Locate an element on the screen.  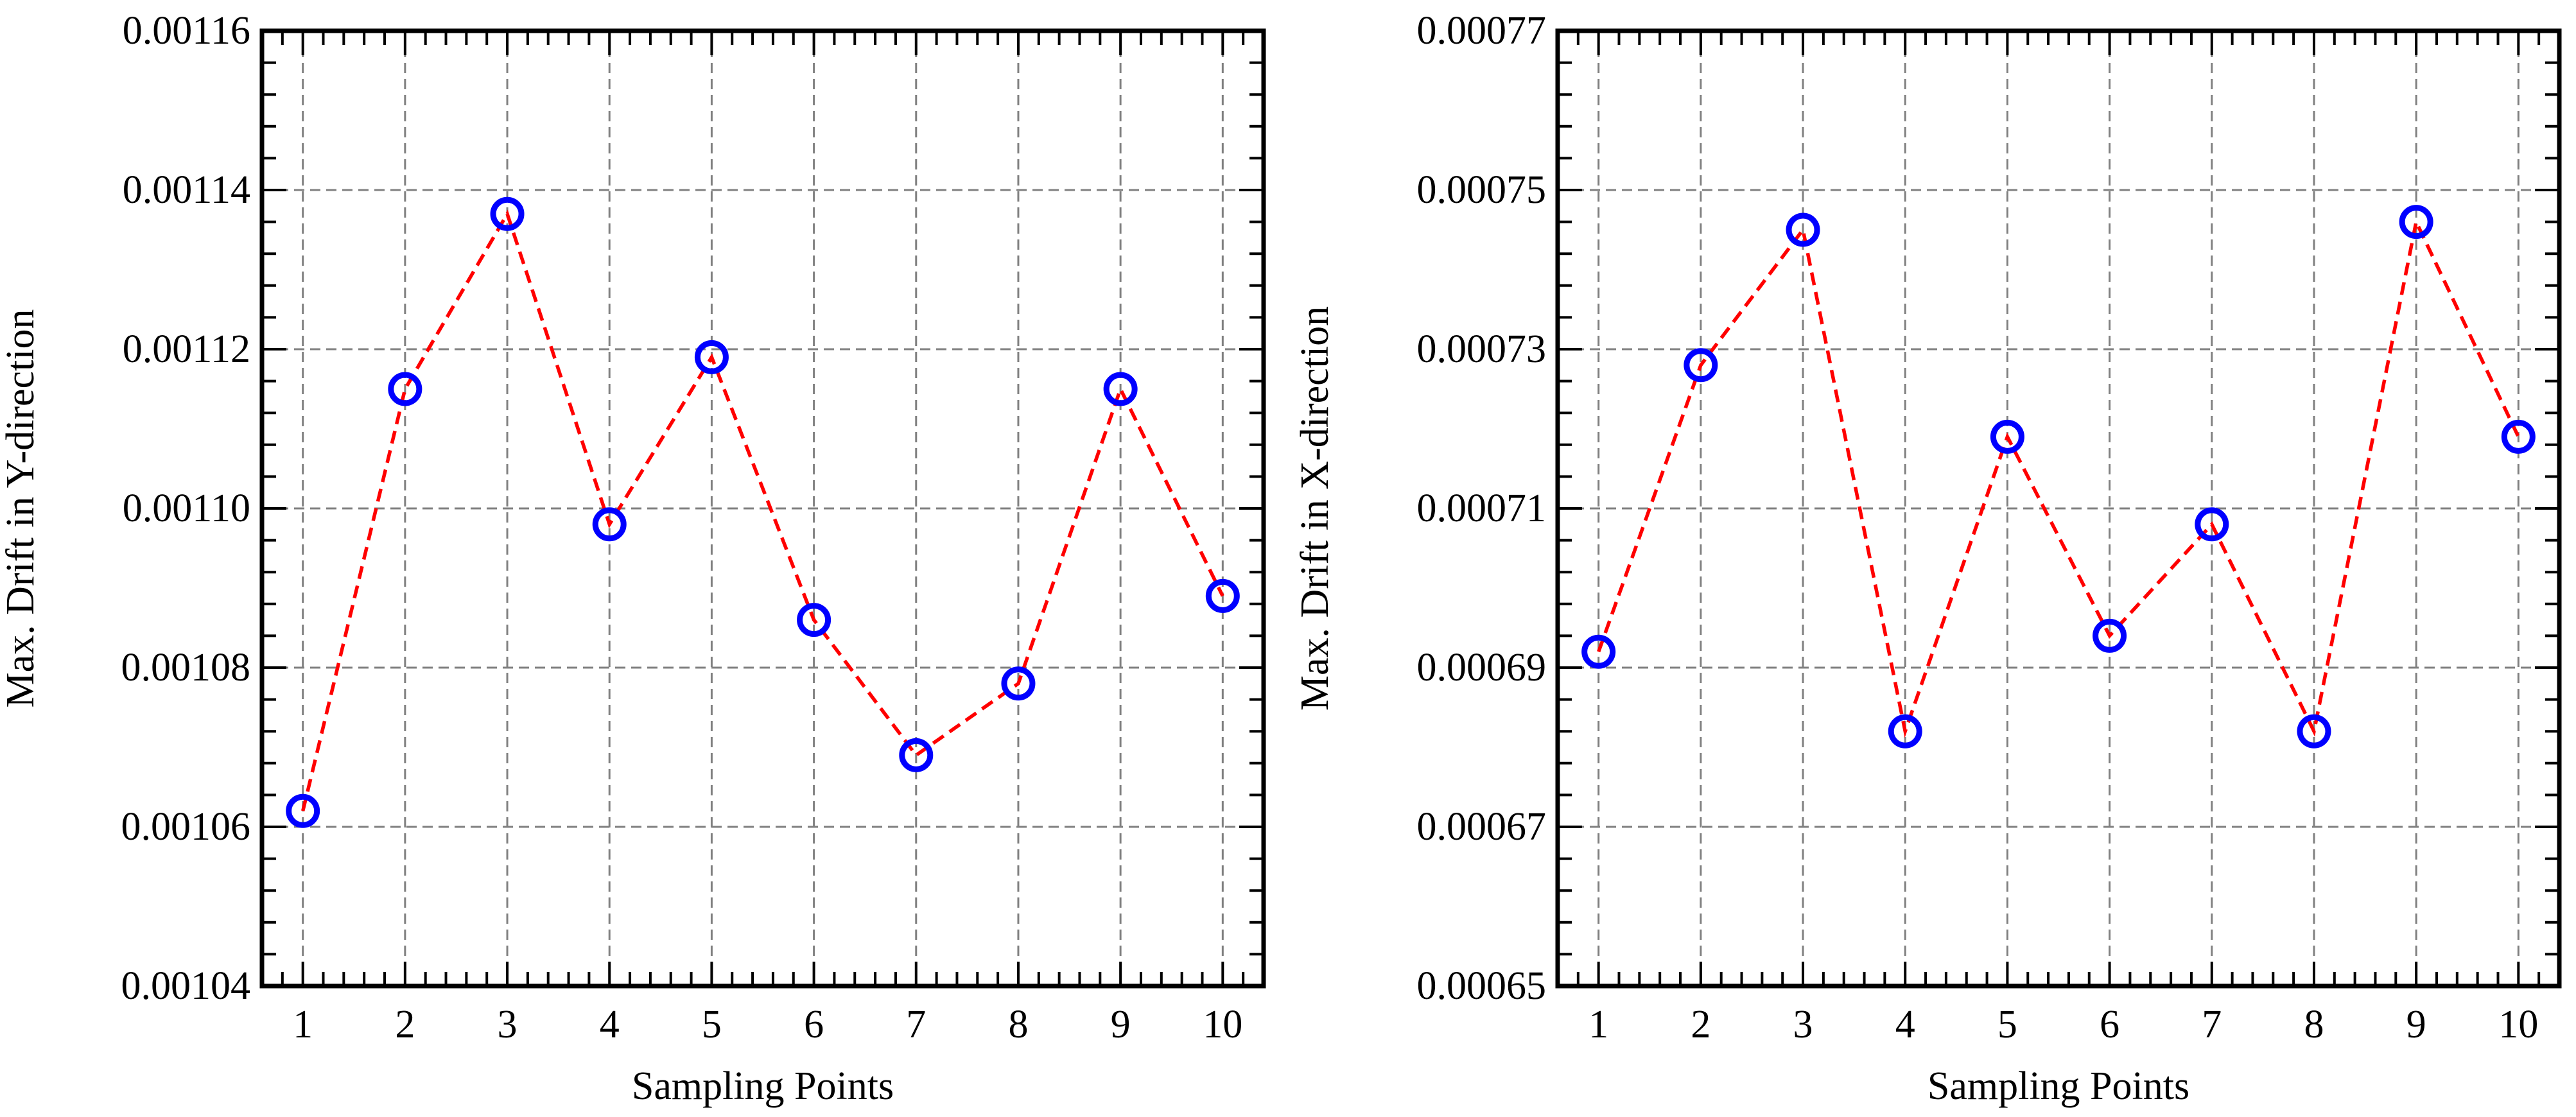
y-tick-label: 0.00116 is located at coordinates (186, 31).